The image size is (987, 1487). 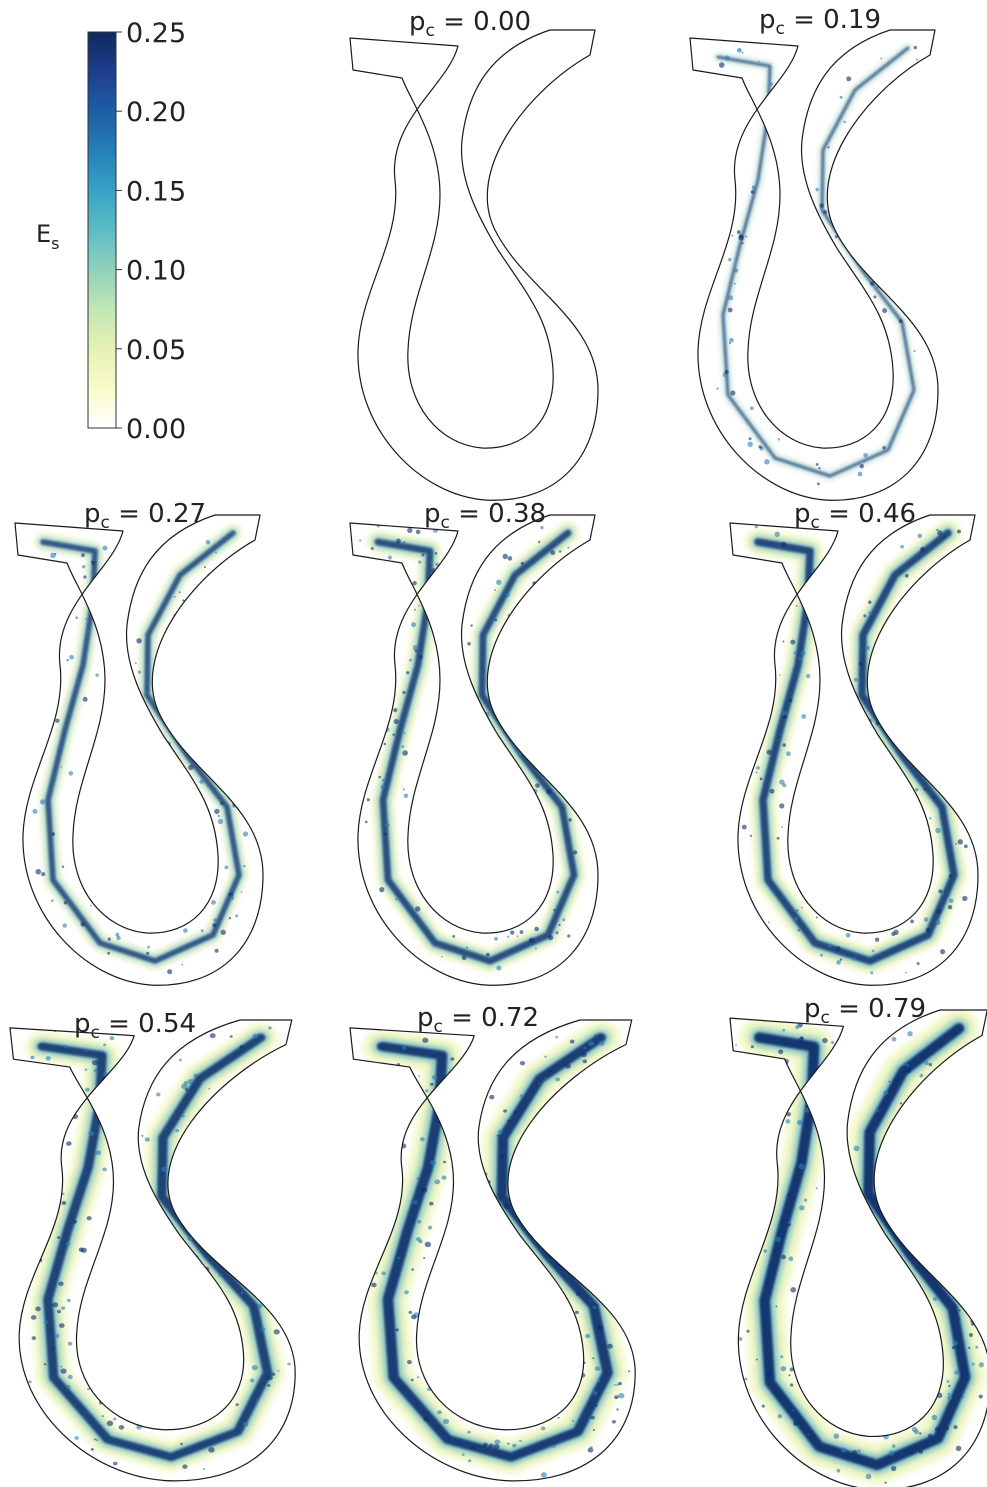 I want to click on panel-title: pc = 0.27, so click(x=145, y=516).